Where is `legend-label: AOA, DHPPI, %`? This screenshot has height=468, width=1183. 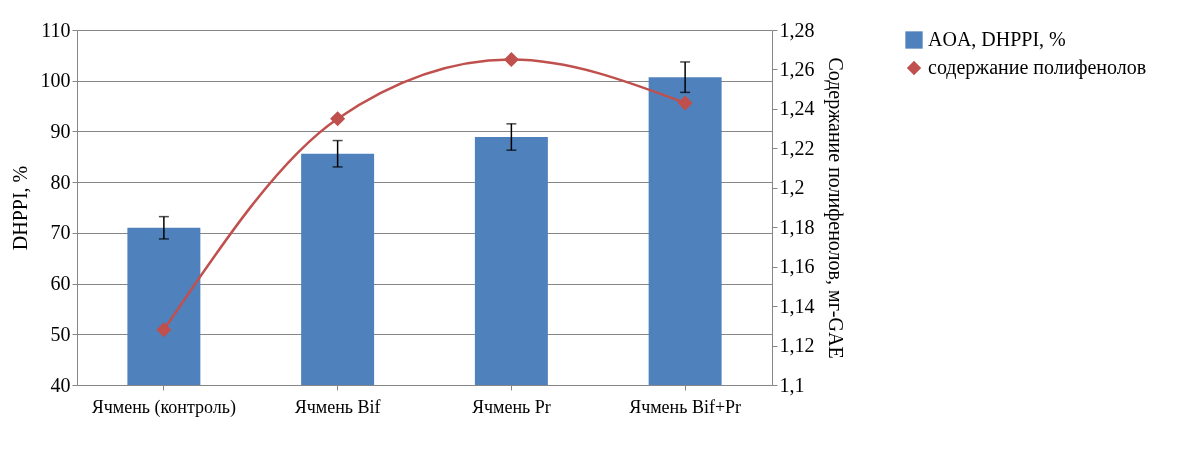 legend-label: AOA, DHPPI, % is located at coordinates (997, 39).